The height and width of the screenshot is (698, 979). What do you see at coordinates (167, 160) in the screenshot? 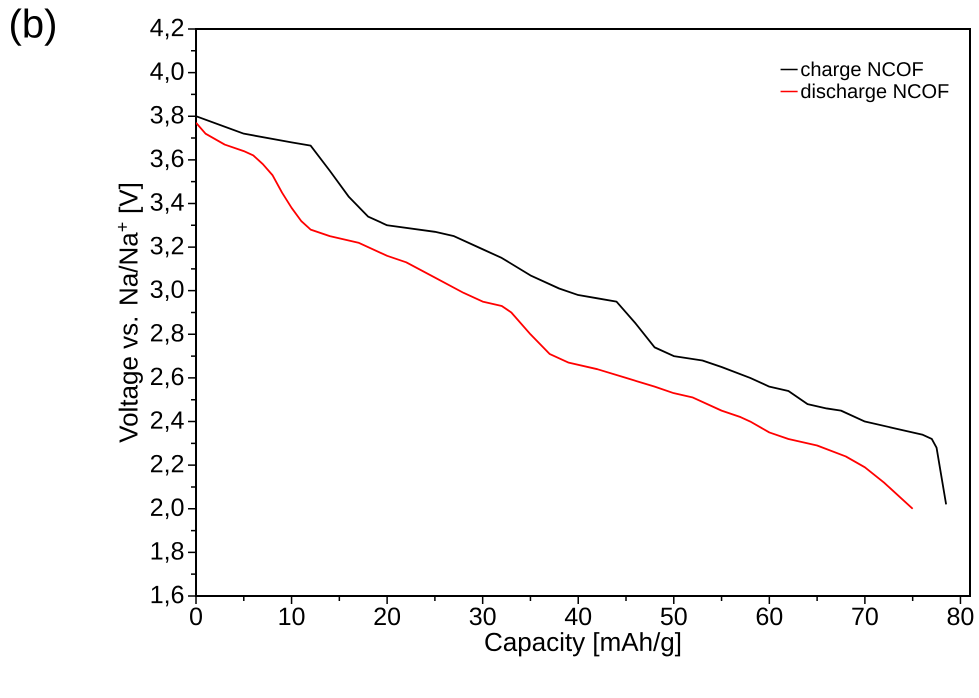
I see `y-tick-label: 3,6` at bounding box center [167, 160].